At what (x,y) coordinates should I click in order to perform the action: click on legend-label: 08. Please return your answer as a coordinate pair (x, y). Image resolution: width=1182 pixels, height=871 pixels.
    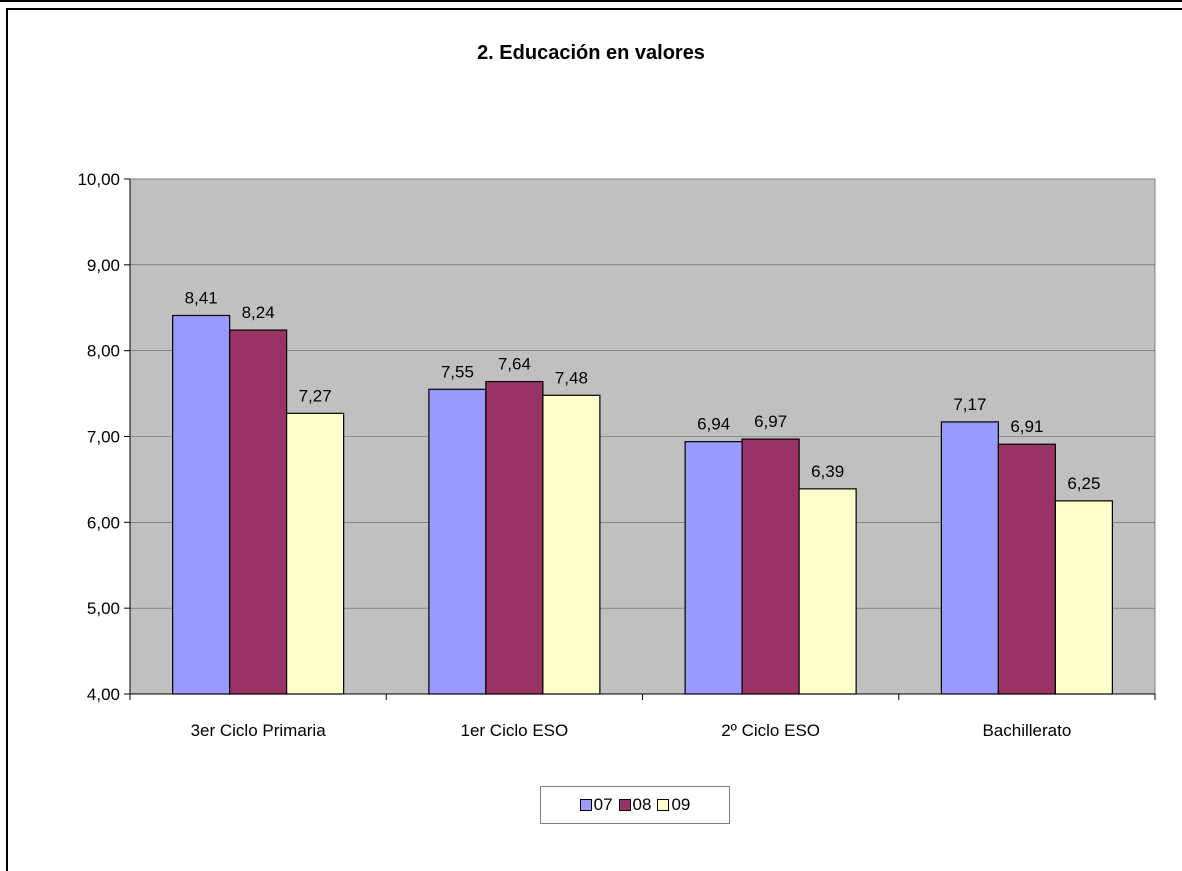
    Looking at the image, I should click on (642, 804).